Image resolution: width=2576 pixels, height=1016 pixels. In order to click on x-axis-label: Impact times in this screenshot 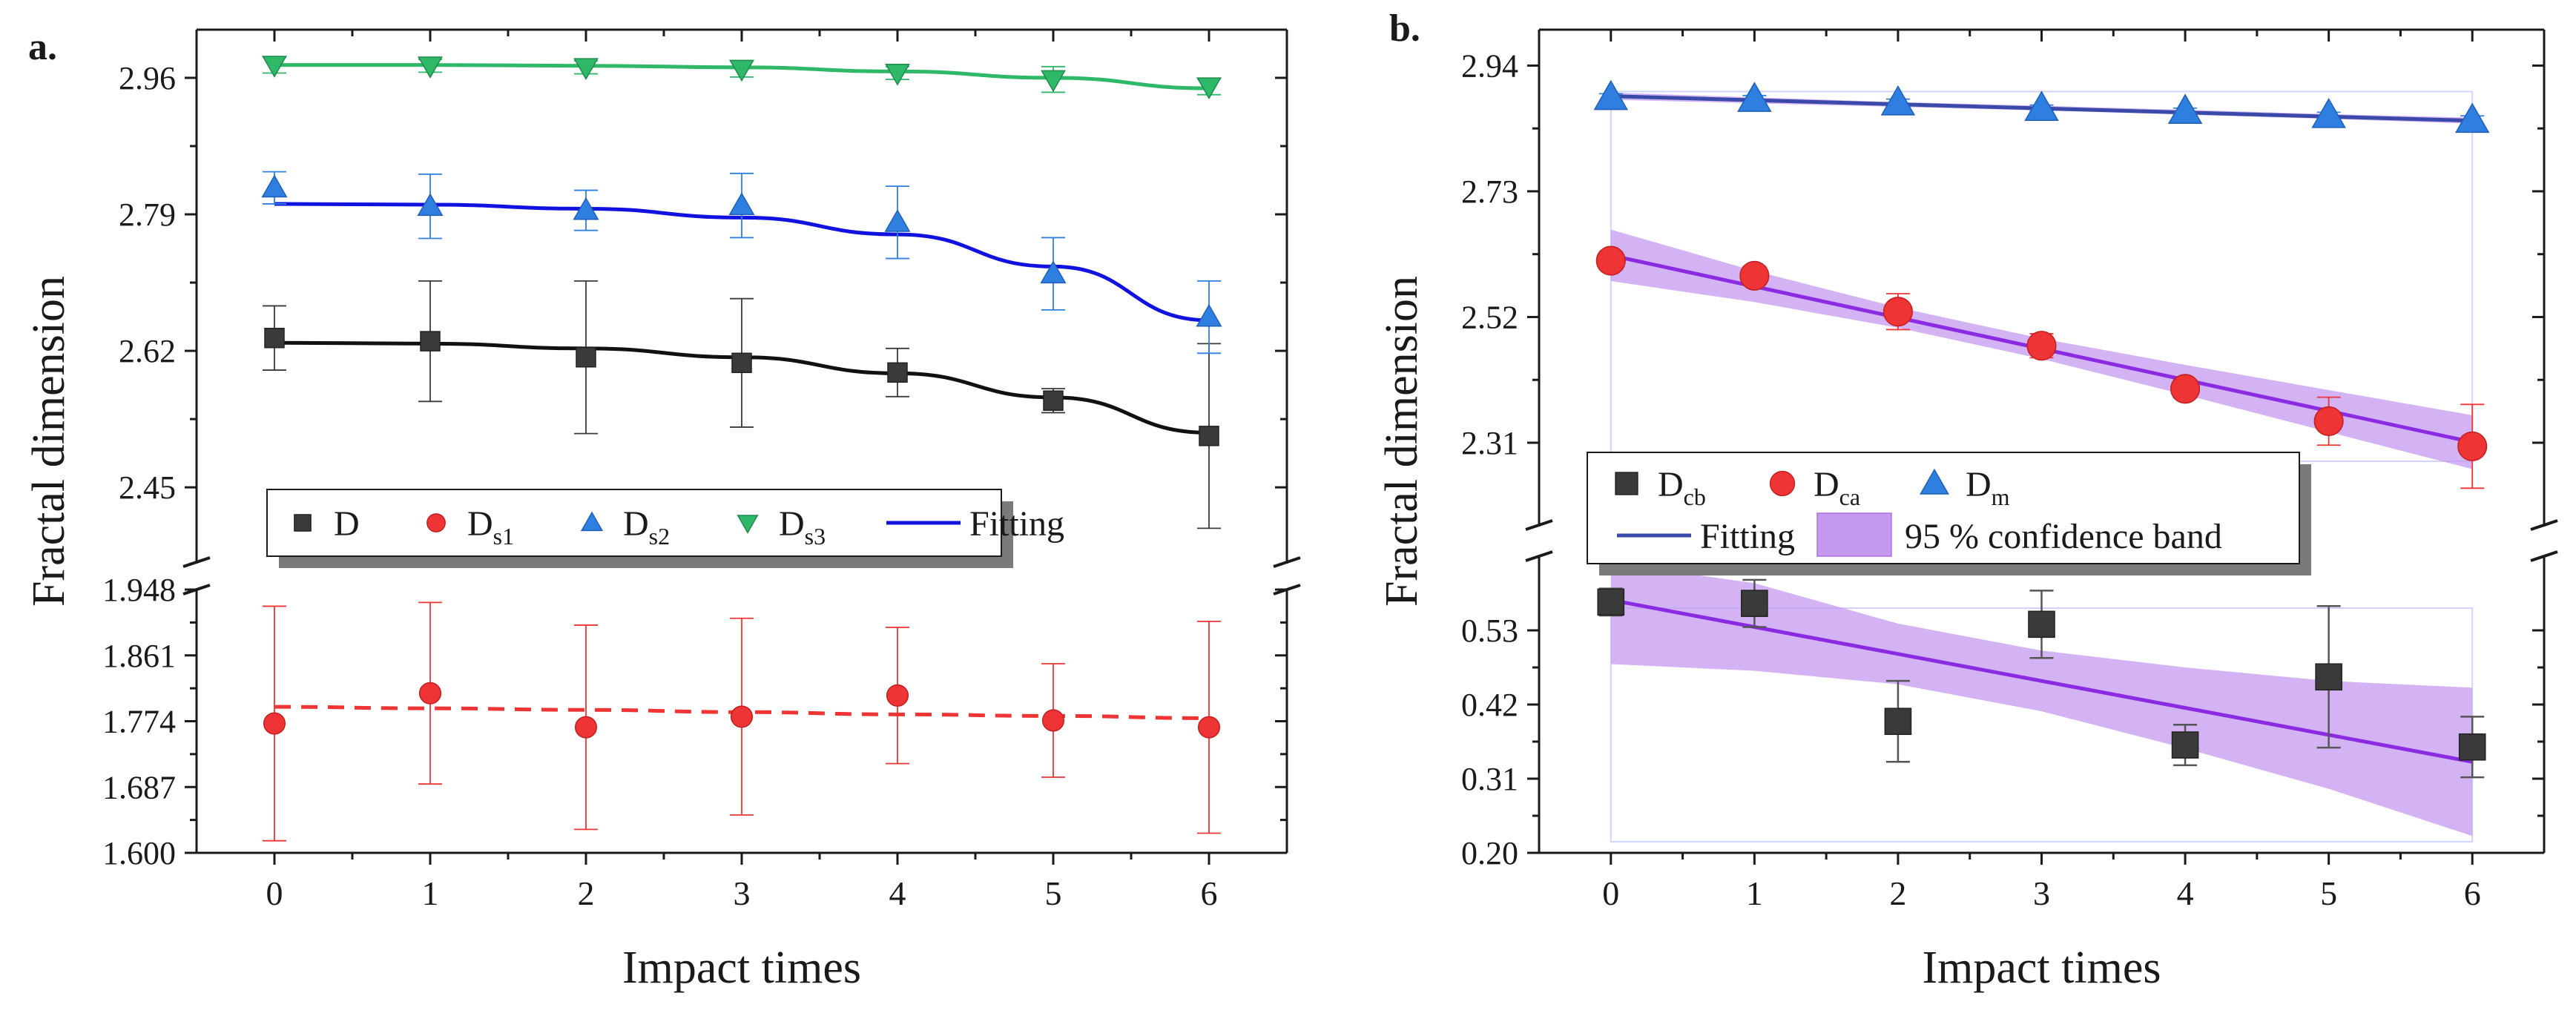, I will do `click(741, 968)`.